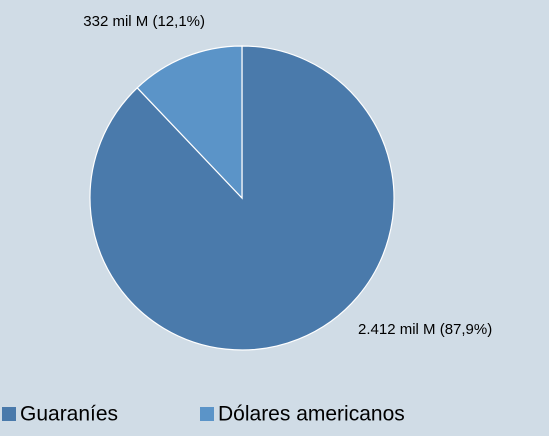 The width and height of the screenshot is (549, 436). I want to click on pie-slice, so click(189, 122).